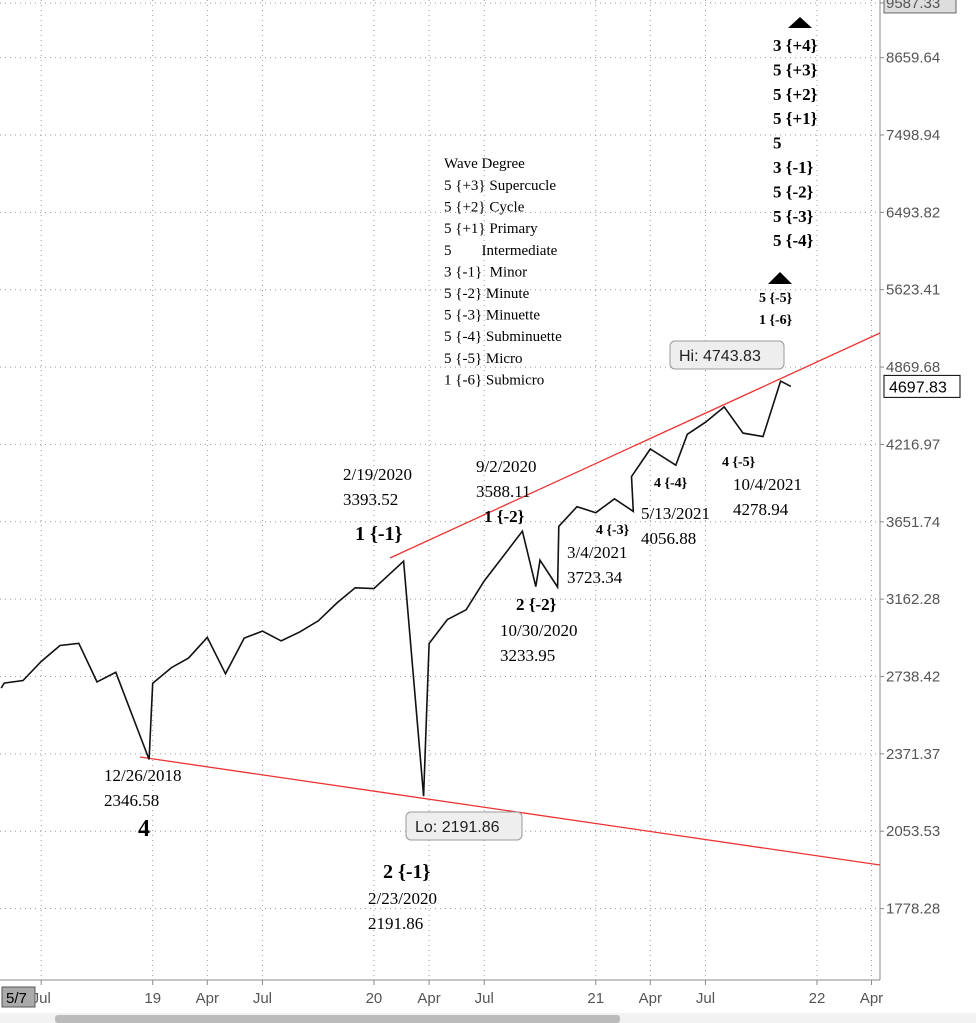 The image size is (976, 1023). Describe the element at coordinates (483, 359) in the screenshot. I see `legend-row: 5 {-5} Micro` at that location.